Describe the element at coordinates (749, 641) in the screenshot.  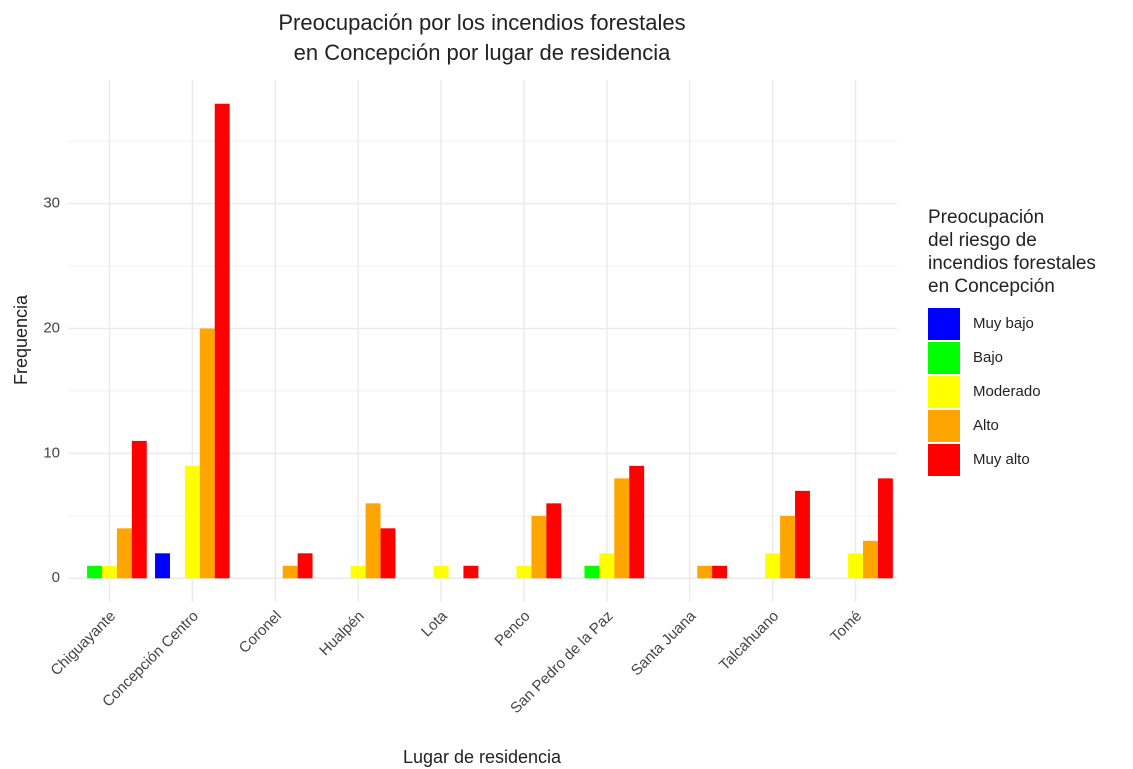
I see `x-tick-label: Talcahuano` at that location.